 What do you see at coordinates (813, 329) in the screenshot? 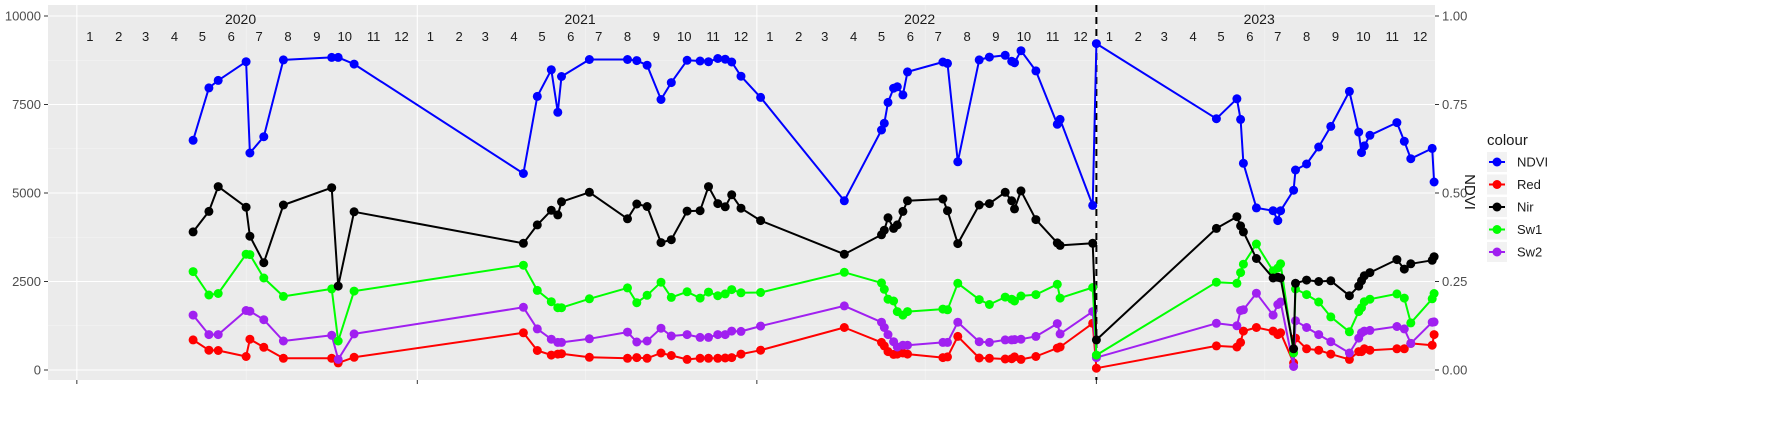
I see `series-sw2` at bounding box center [813, 329].